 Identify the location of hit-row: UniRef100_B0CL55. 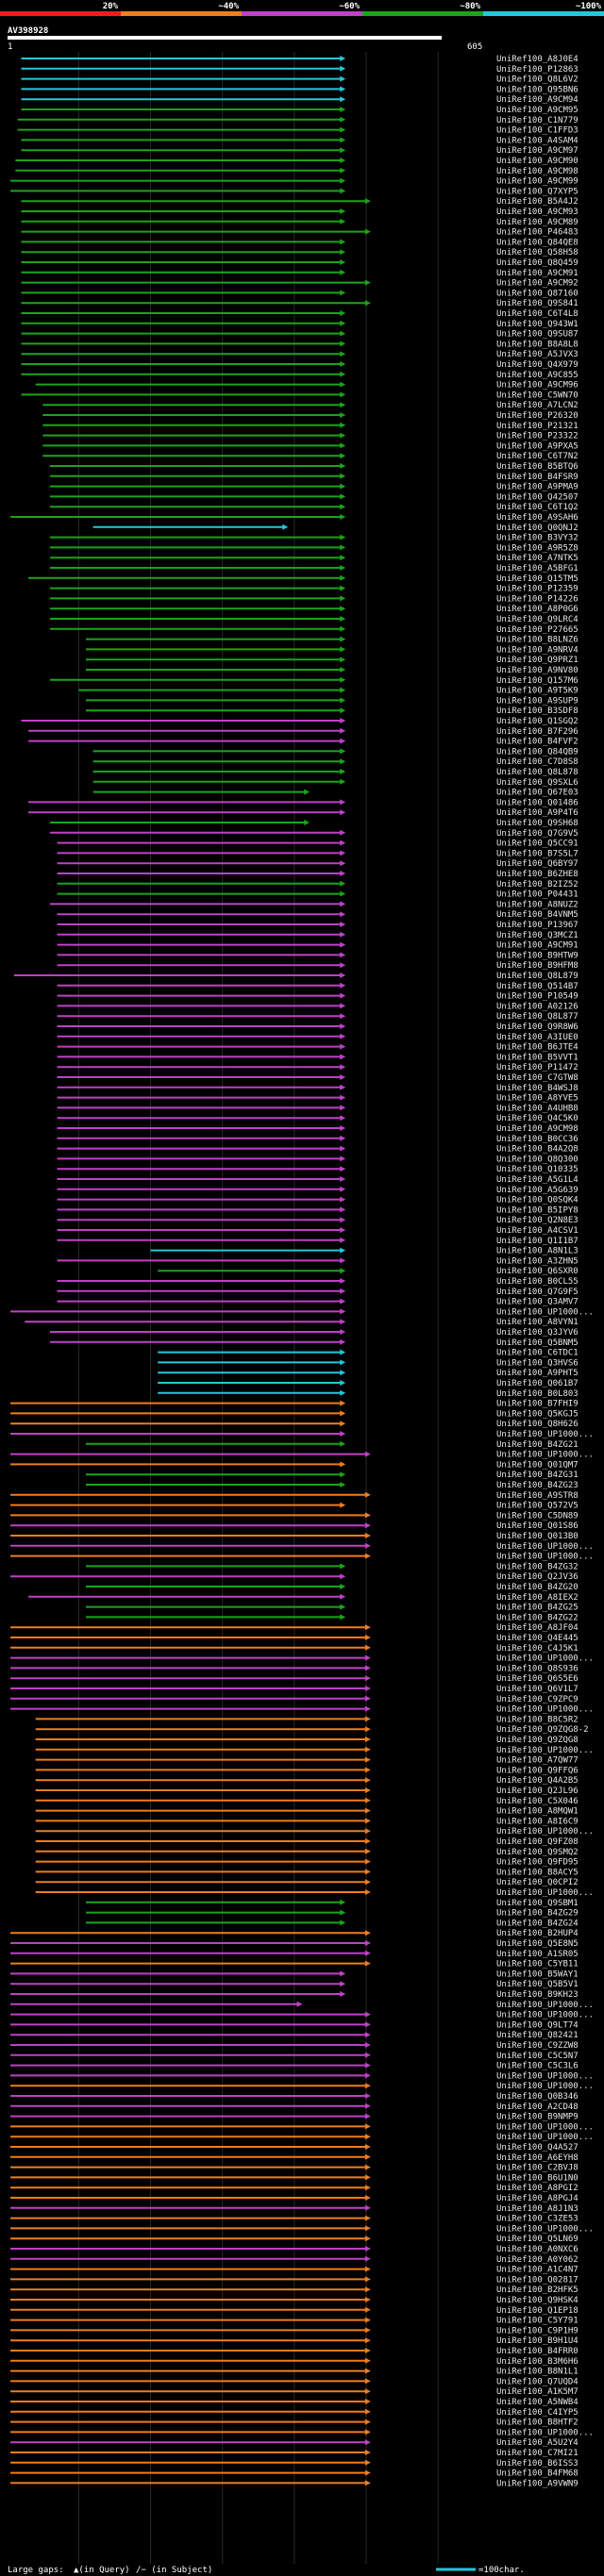
(318, 1282).